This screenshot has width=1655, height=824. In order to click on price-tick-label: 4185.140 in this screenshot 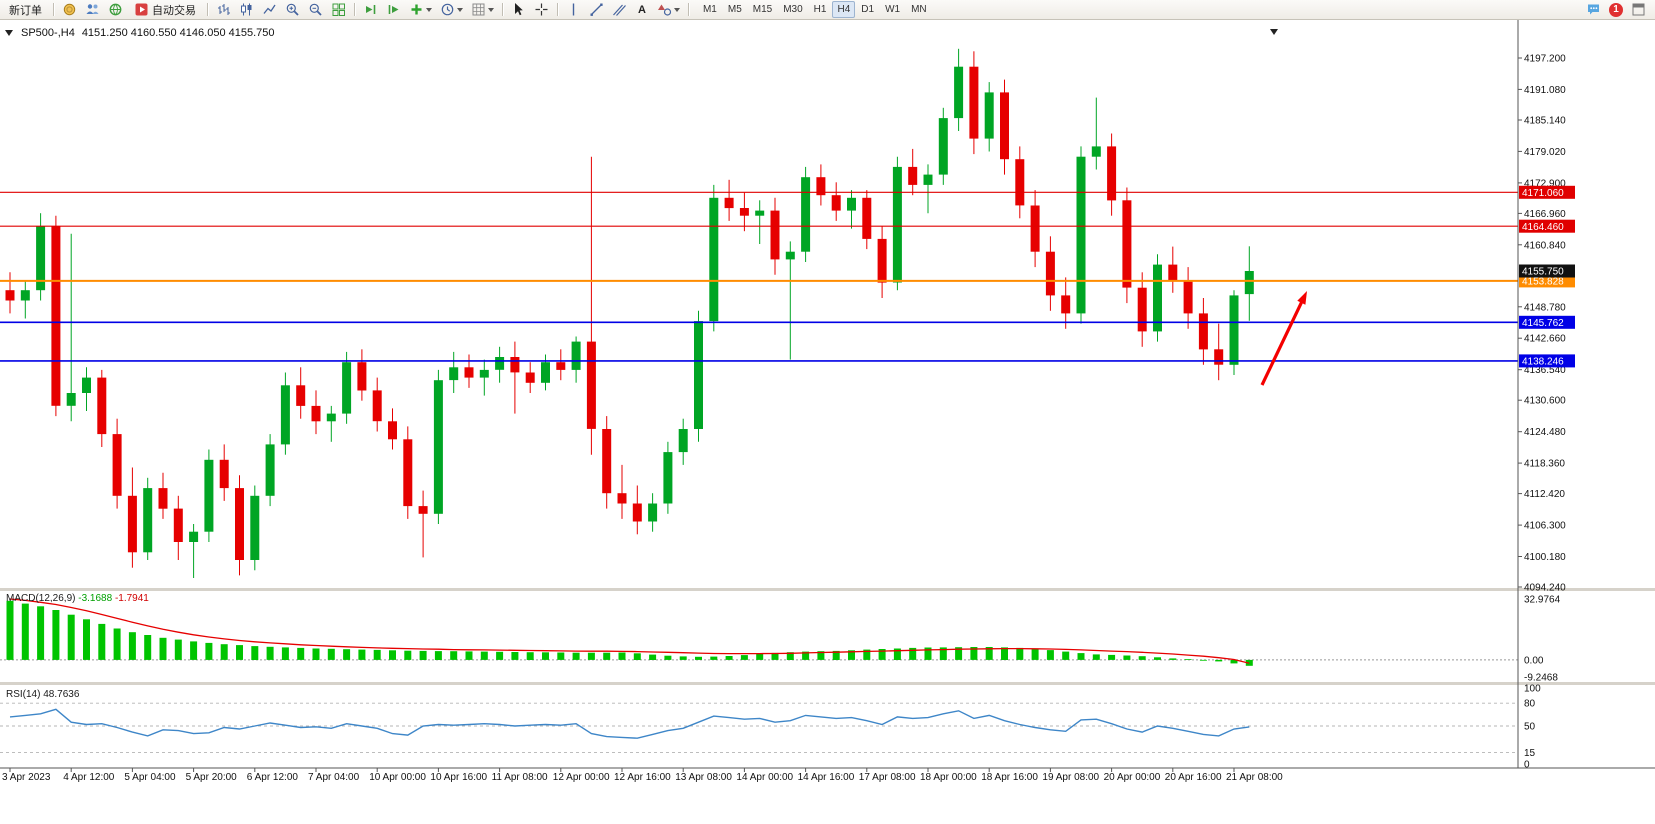, I will do `click(1545, 121)`.